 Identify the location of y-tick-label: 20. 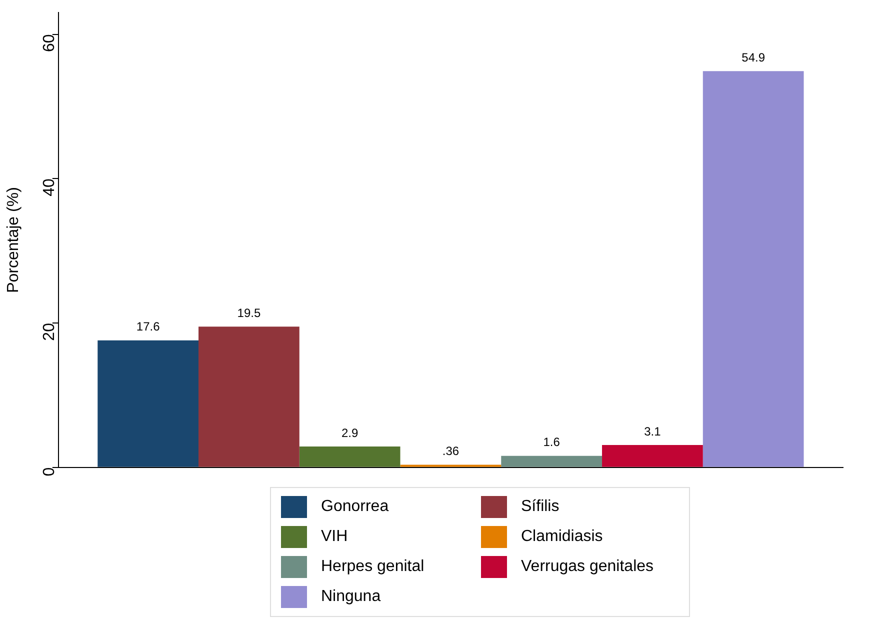
(49, 331).